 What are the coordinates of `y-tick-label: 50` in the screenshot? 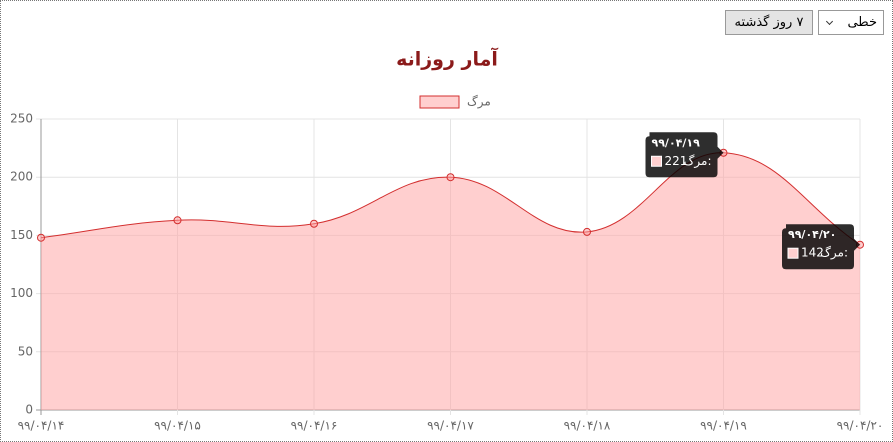 It's located at (25, 351).